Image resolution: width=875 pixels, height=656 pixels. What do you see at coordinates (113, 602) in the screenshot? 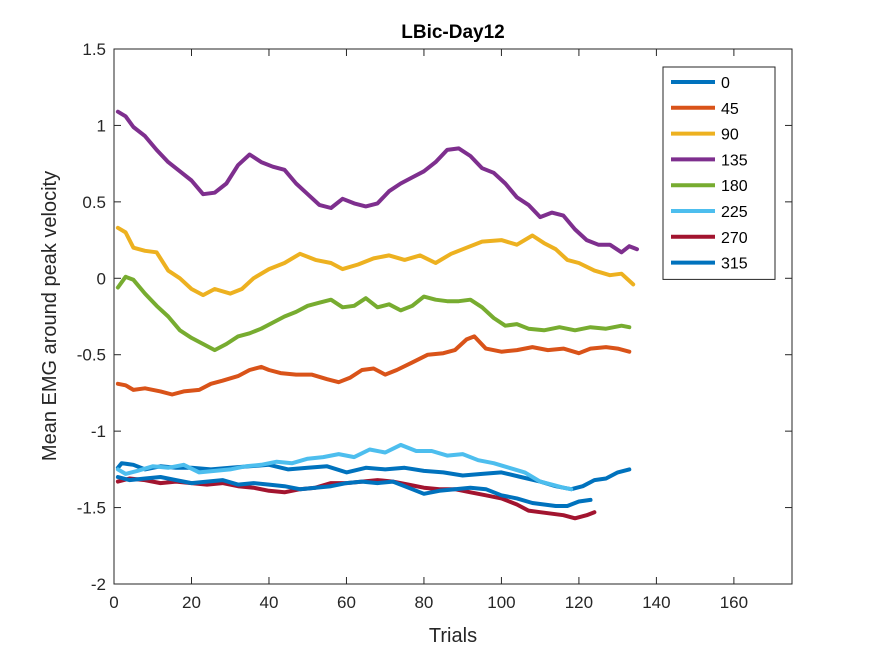
I see `x-tick-label: 0` at bounding box center [113, 602].